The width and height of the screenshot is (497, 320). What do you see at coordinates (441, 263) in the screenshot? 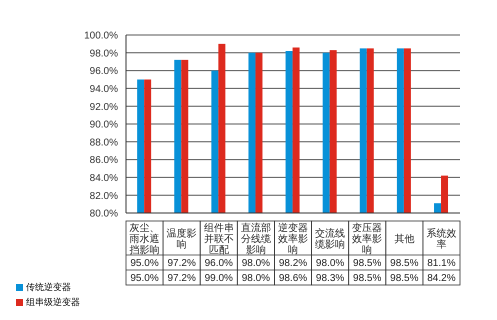
I see `data-label: 81.1%` at bounding box center [441, 263].